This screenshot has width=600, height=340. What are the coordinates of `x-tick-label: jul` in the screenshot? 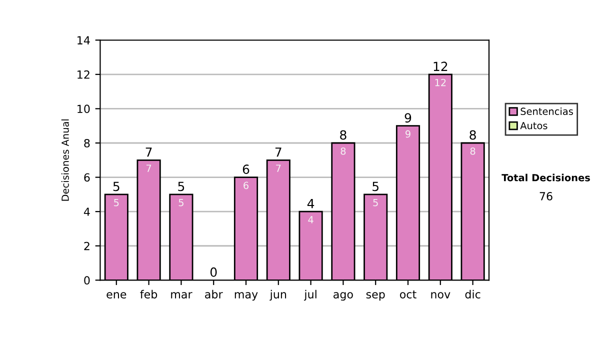 It's located at (310, 295).